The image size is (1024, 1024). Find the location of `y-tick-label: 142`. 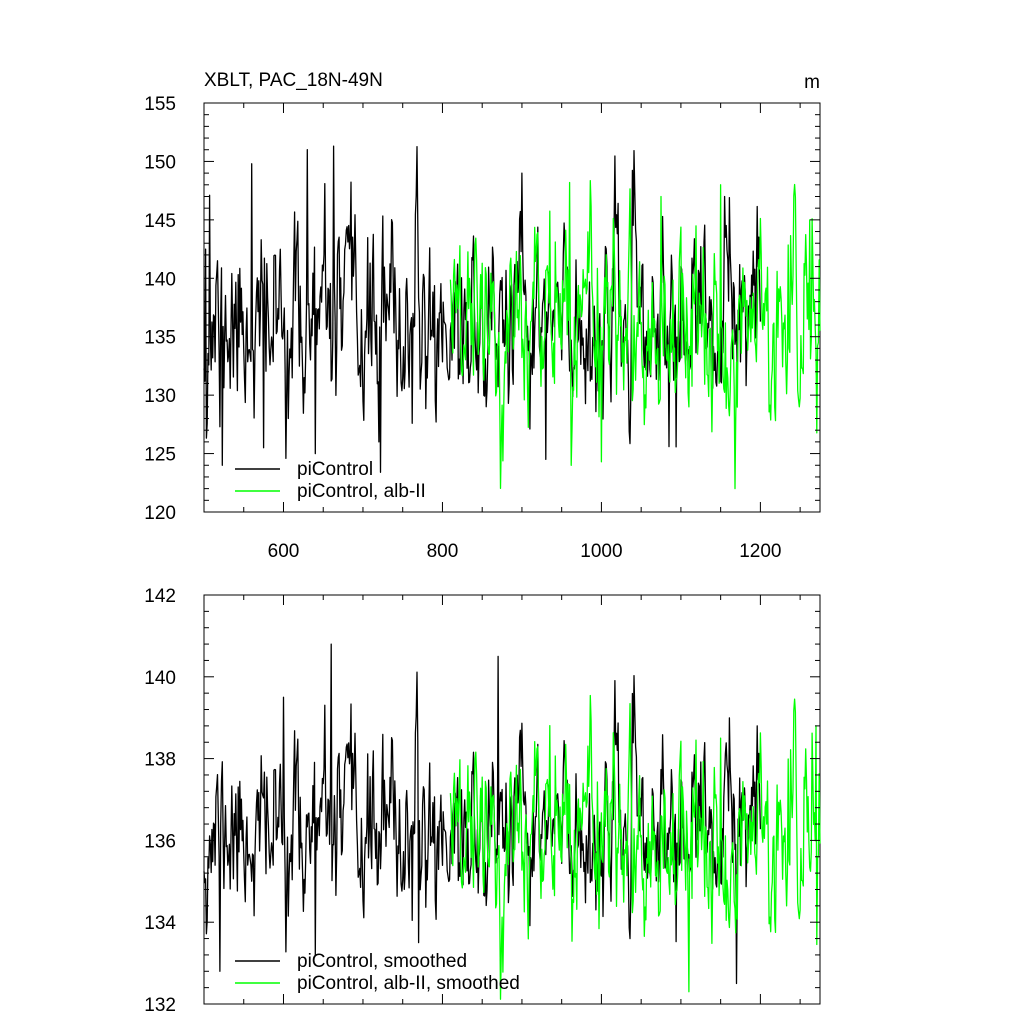

y-tick-label: 142 is located at coordinates (160, 596).